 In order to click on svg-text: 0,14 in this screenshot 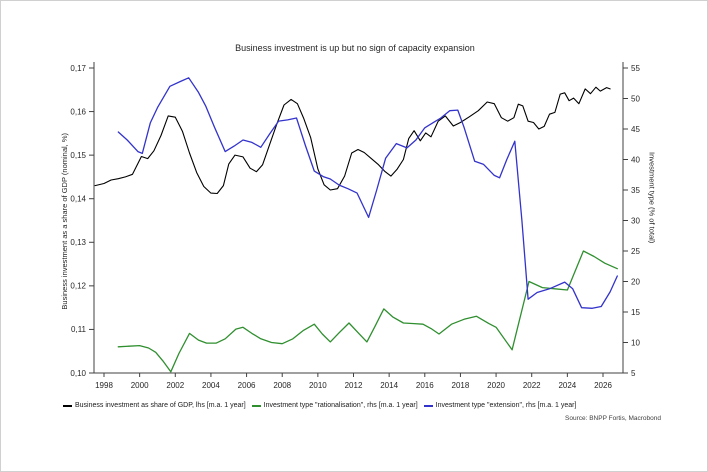, I will do `click(78, 199)`.